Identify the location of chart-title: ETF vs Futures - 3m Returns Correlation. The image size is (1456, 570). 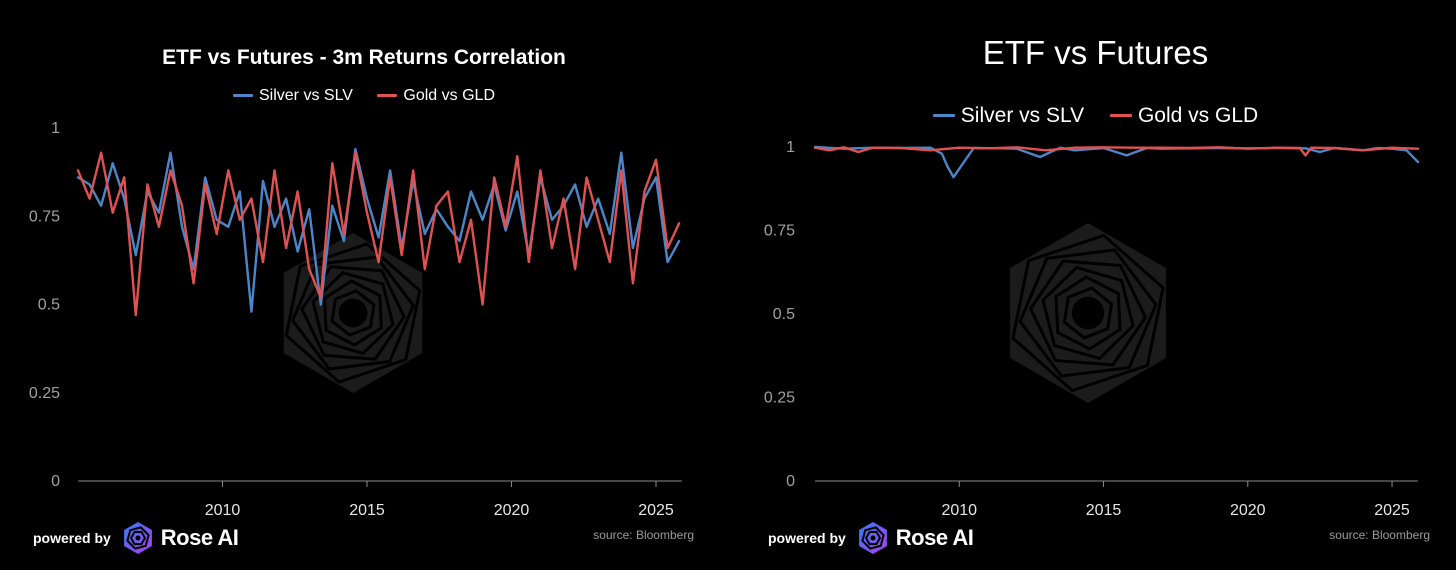
(364, 57).